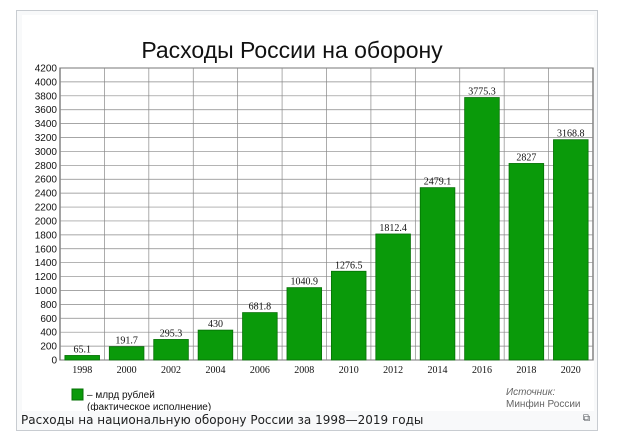  Describe the element at coordinates (292, 50) in the screenshot. I see `chart-title: Расходы России на оборону` at that location.